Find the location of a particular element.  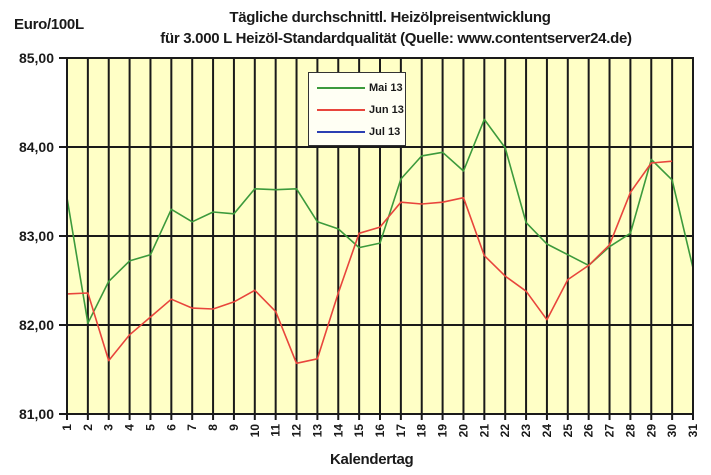

y-tick-label: 83,00 is located at coordinates (36, 236).